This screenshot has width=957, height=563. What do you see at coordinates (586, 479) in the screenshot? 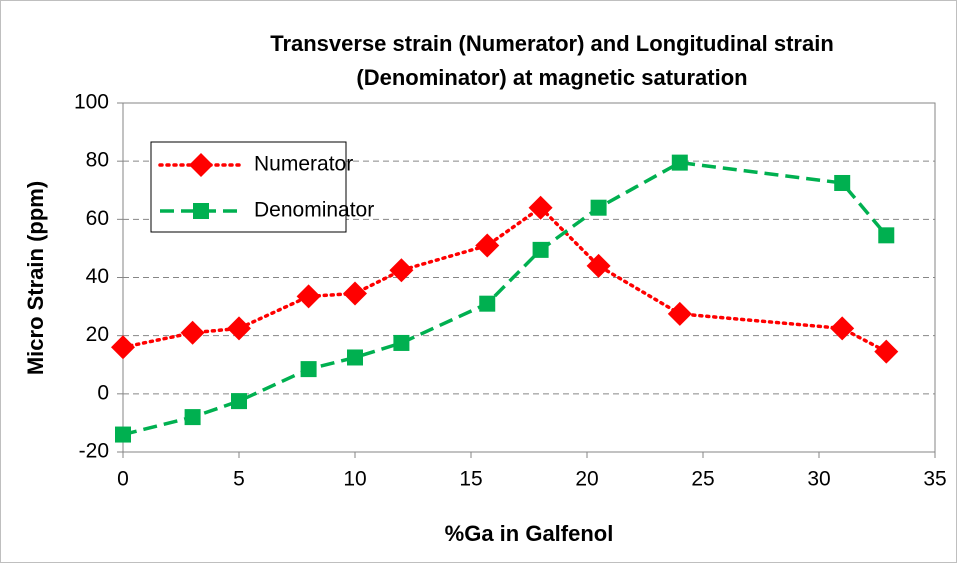
I see `x-tick-label: 20` at bounding box center [586, 479].